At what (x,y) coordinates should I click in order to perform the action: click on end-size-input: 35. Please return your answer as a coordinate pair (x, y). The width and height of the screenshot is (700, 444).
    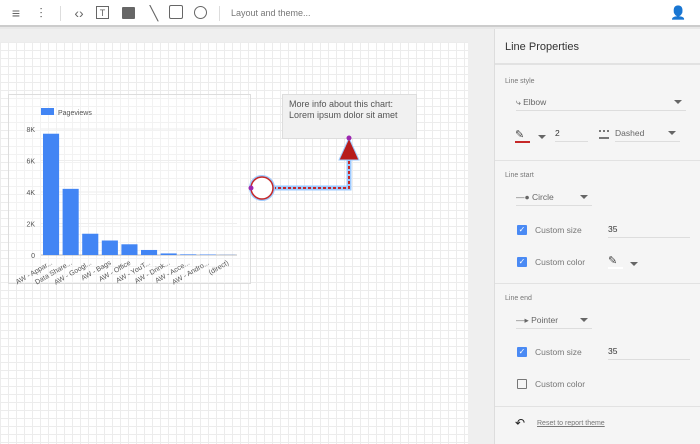
    Looking at the image, I should click on (649, 353).